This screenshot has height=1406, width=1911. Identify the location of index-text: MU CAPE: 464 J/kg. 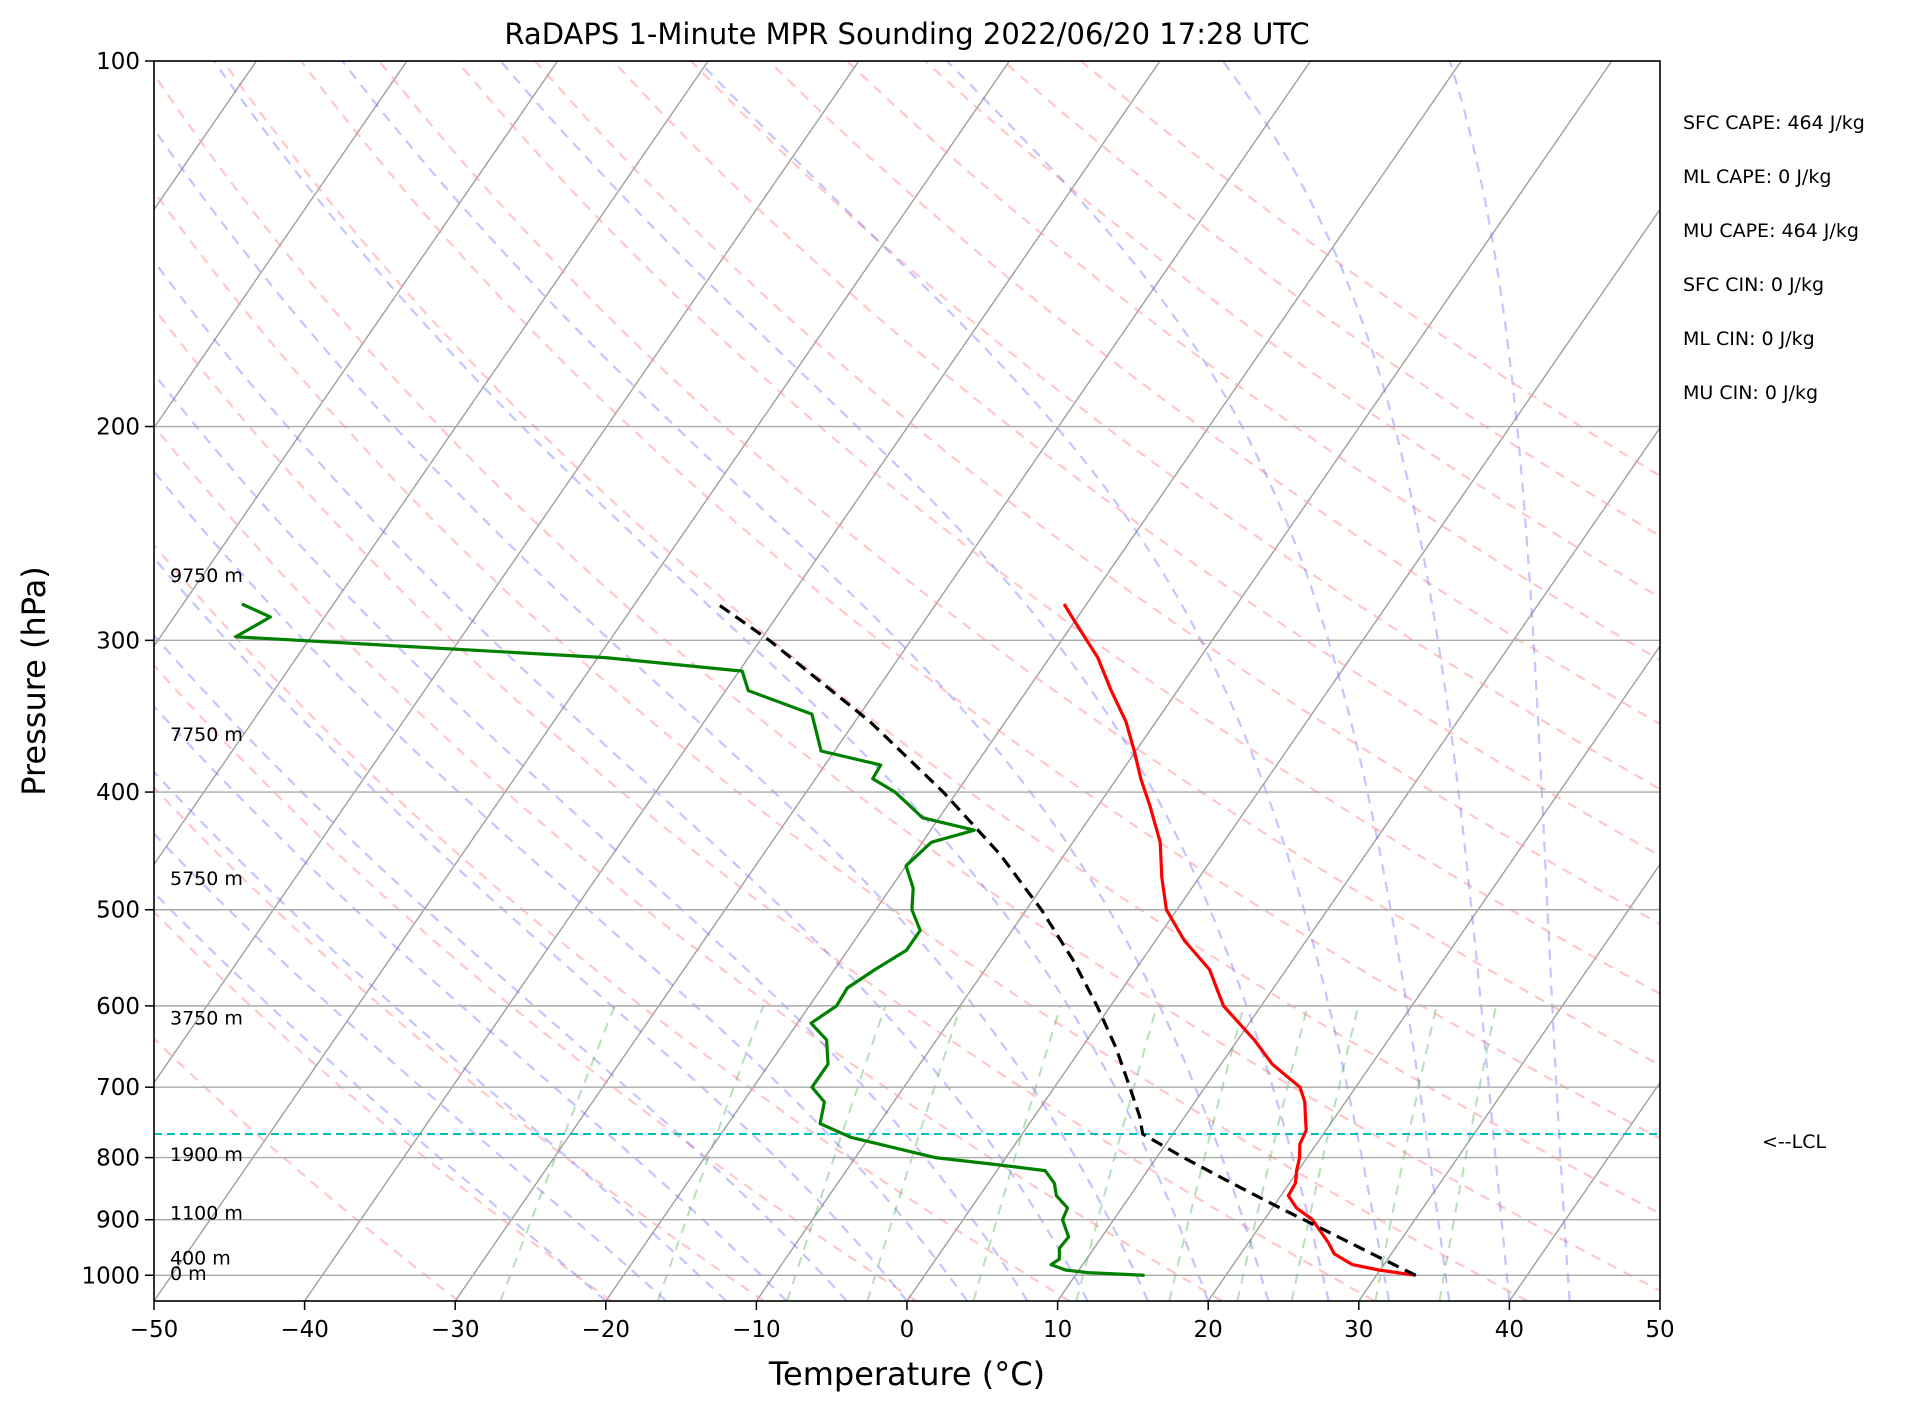
(1771, 231).